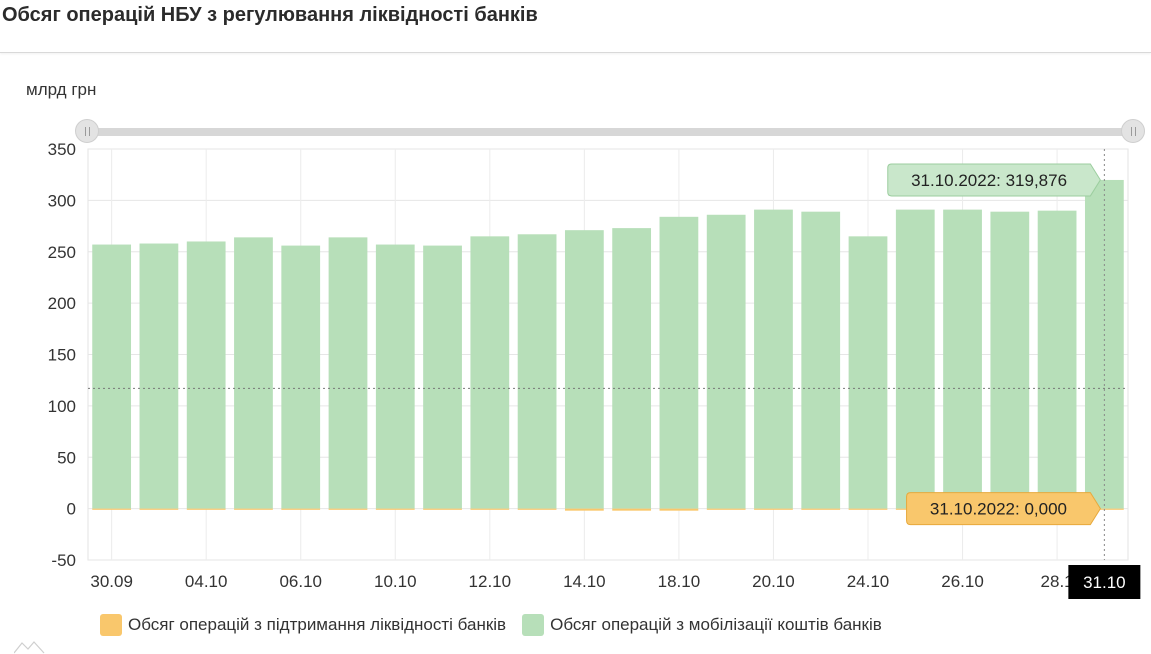 Image resolution: width=1151 pixels, height=654 pixels. What do you see at coordinates (111, 625) in the screenshot?
I see `legend-swatch-support` at bounding box center [111, 625].